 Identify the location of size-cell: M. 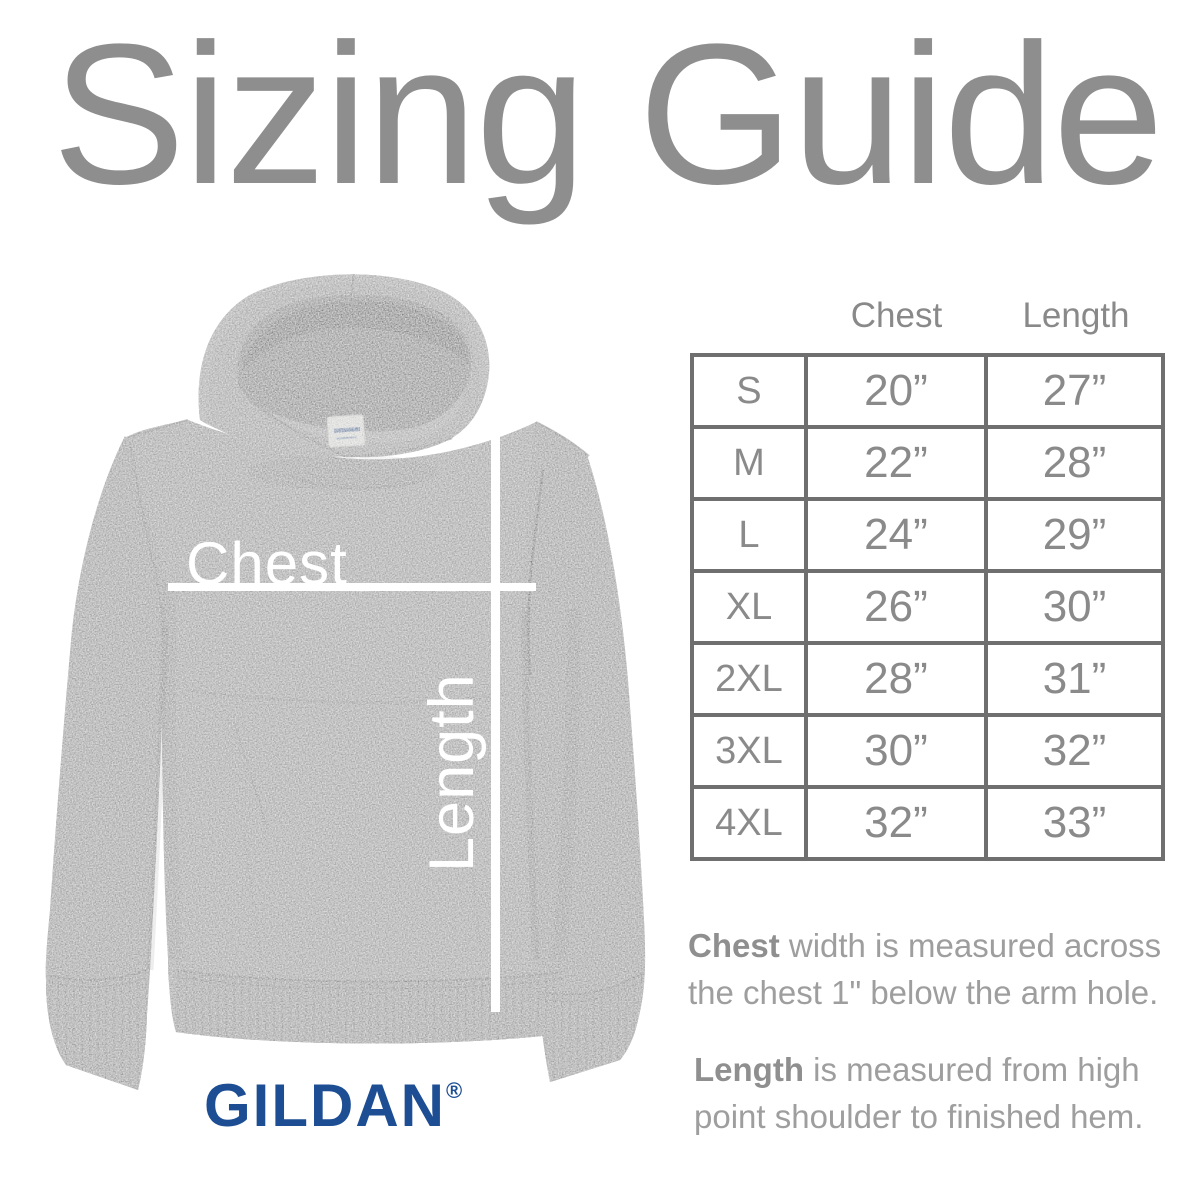
(749, 463).